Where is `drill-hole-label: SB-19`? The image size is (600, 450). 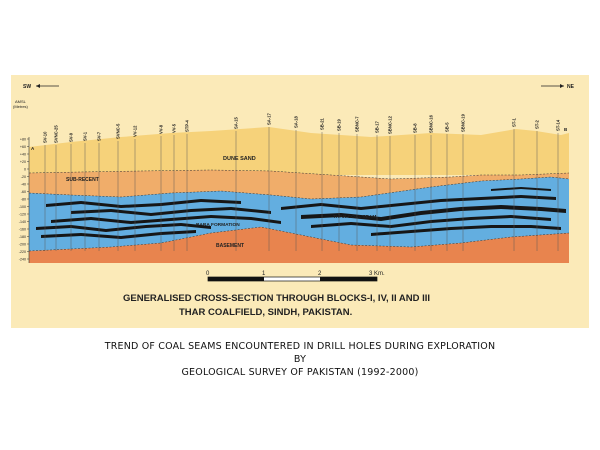
drill-hole-label: SB-19 is located at coordinates (339, 124).